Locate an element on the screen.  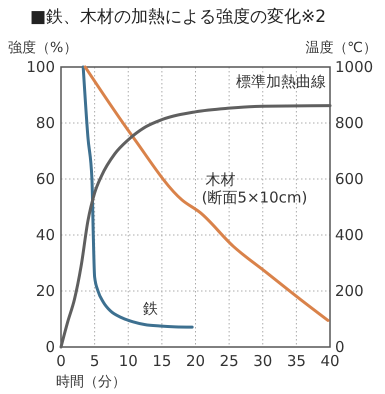
x-tick-label: 20 is located at coordinates (196, 361).